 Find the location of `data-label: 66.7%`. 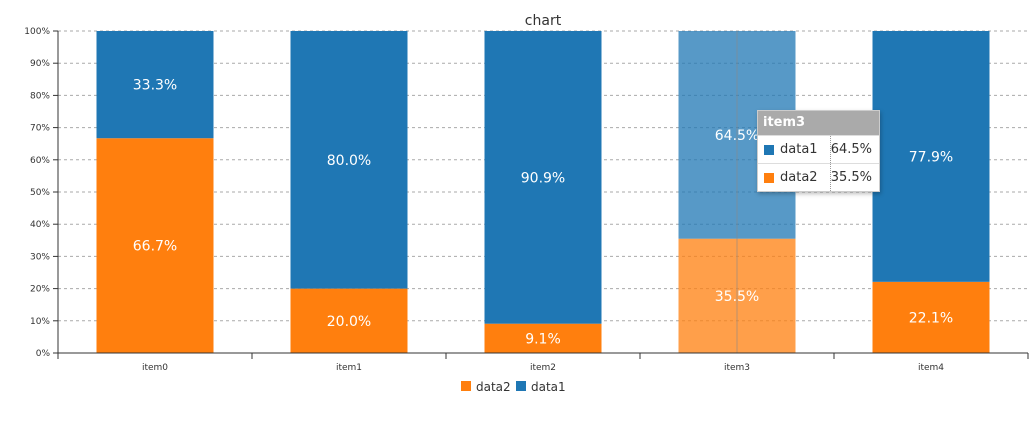

data-label: 66.7% is located at coordinates (155, 247).